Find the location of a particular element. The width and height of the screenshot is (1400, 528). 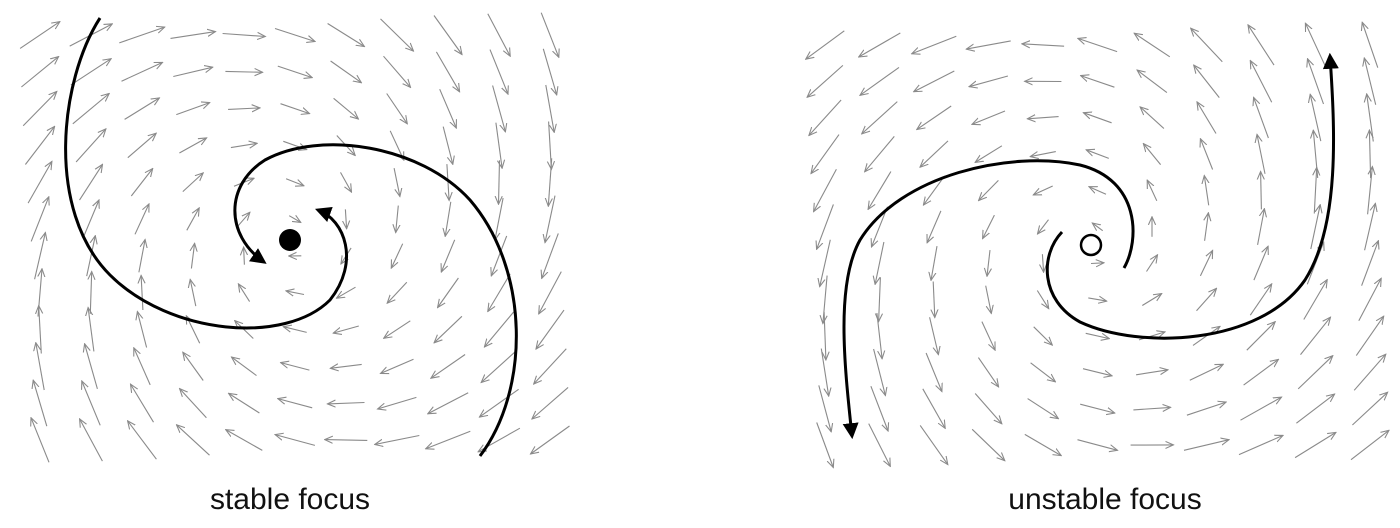

stable-focus-caption: stable focus is located at coordinates (290, 499).